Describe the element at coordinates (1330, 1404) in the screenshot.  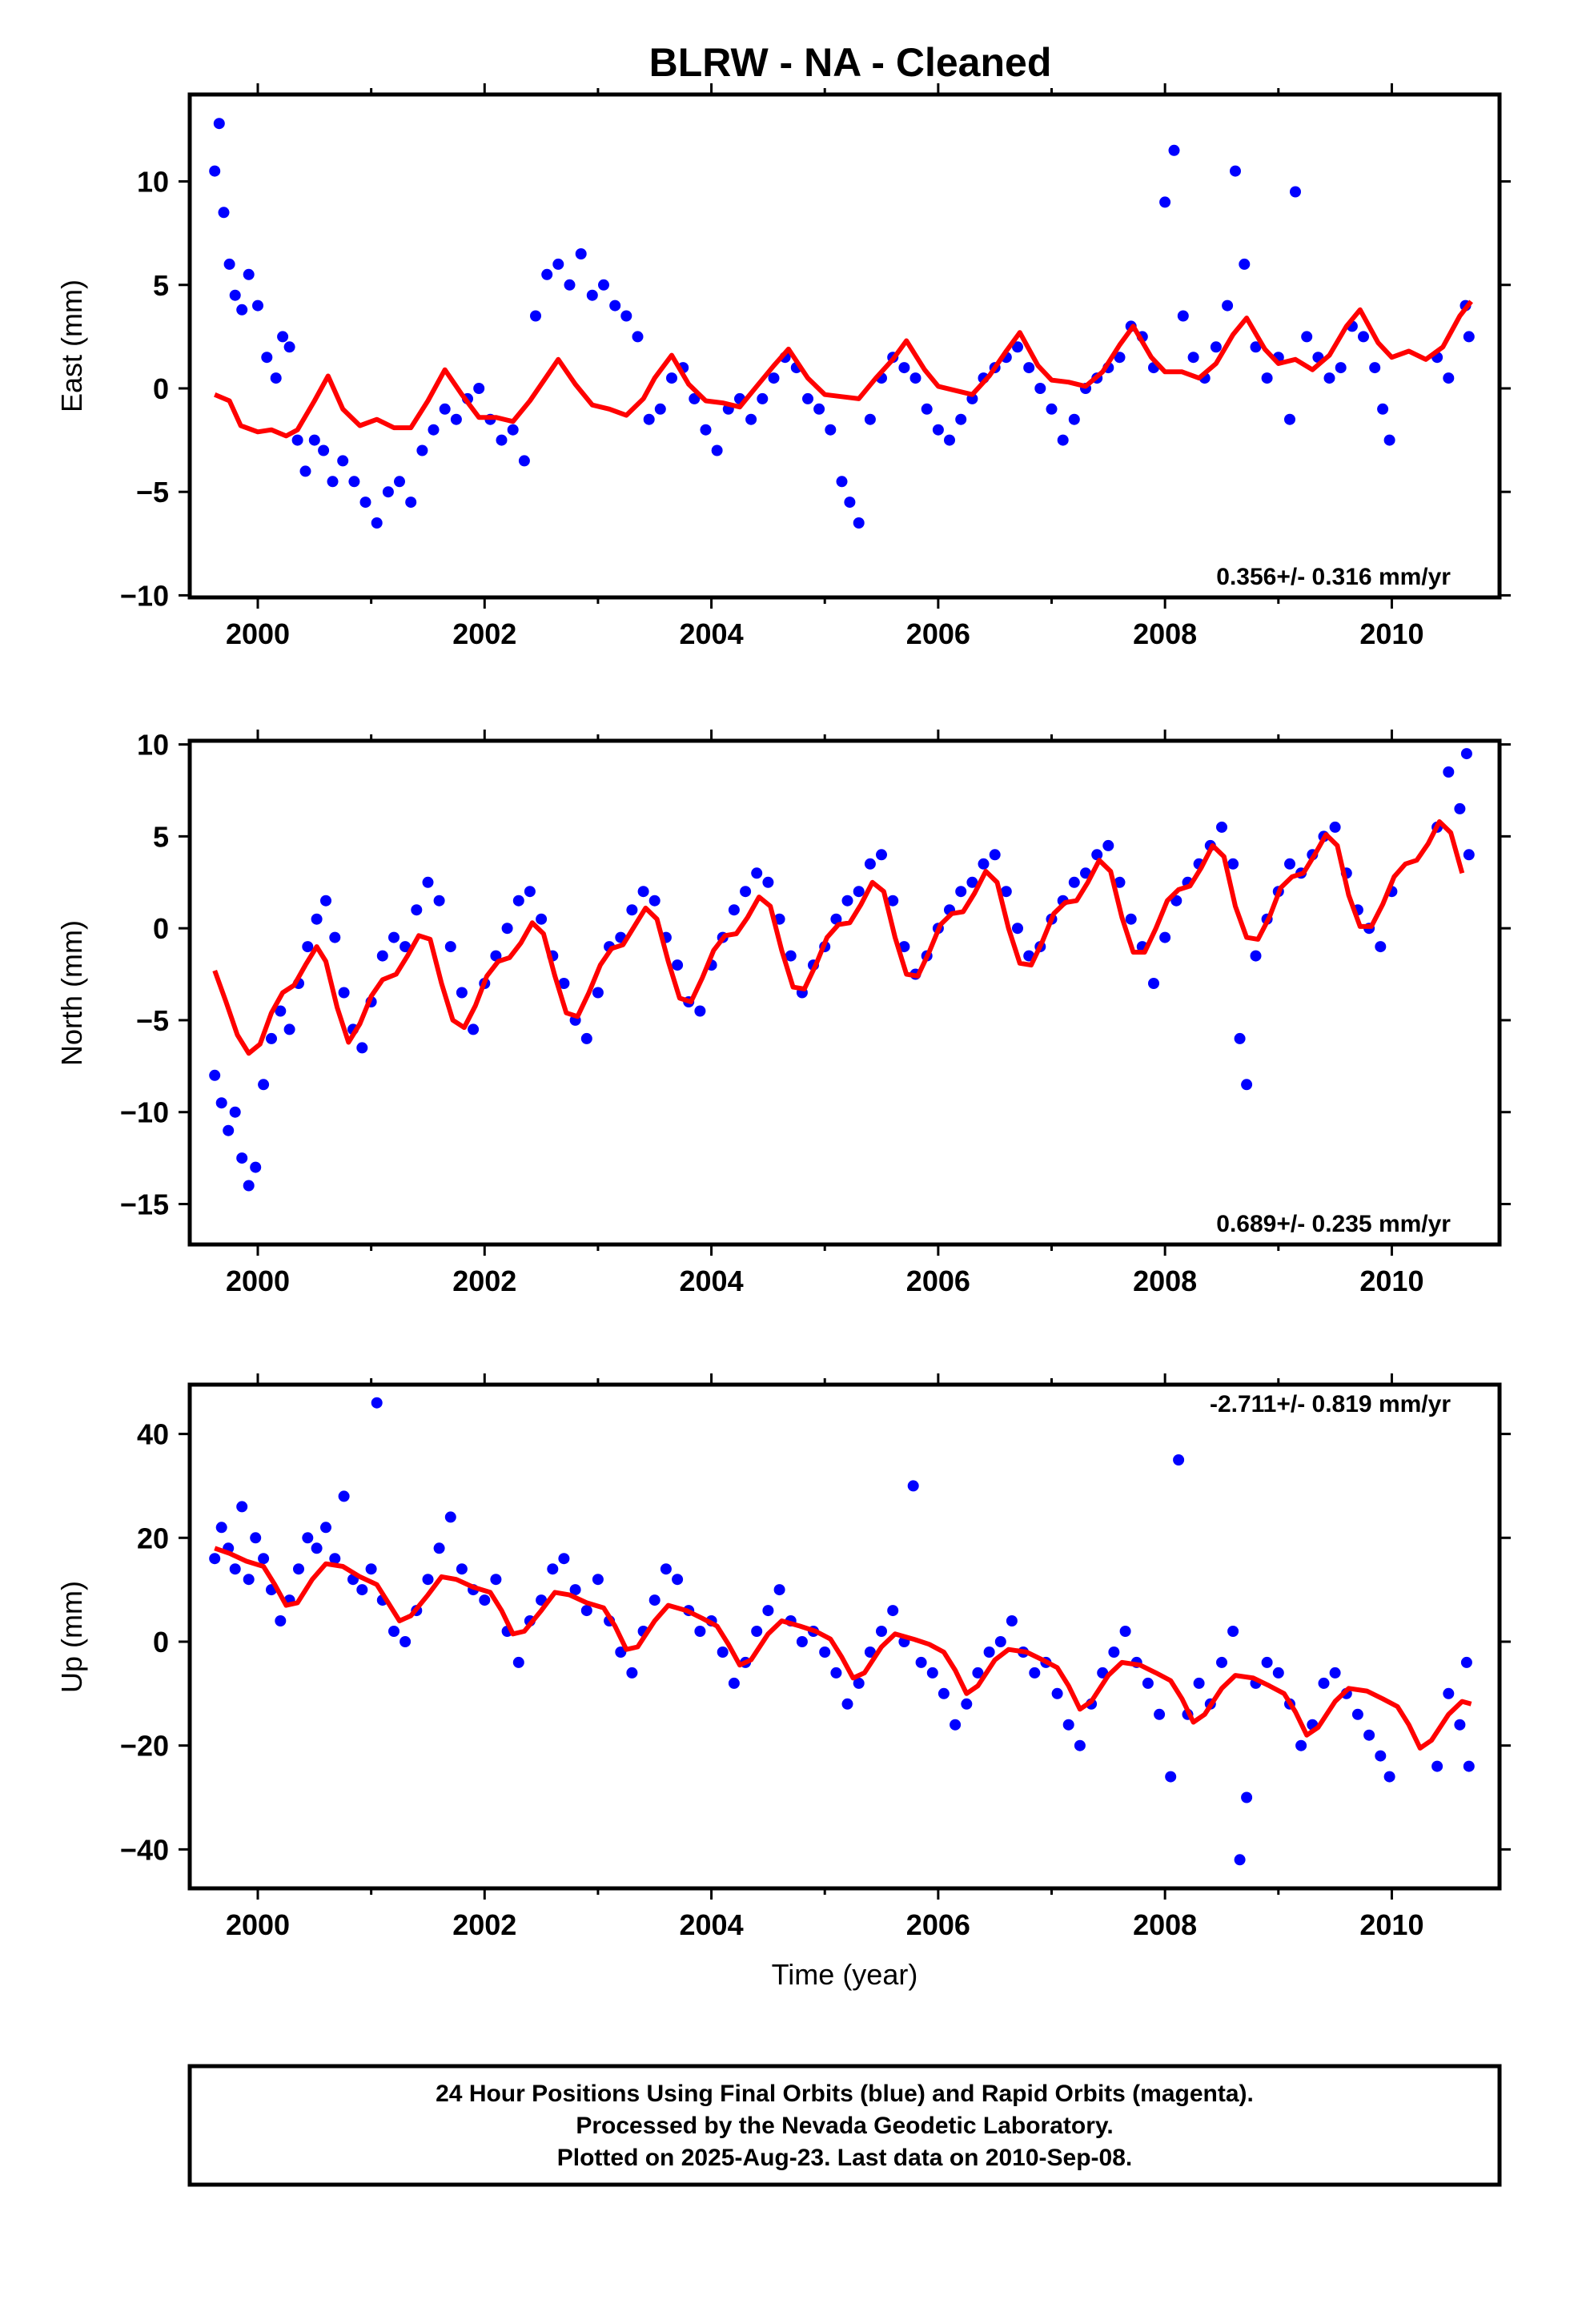
I see `up-rate-label: -2.711+/- 0.819 mm/yr` at that location.